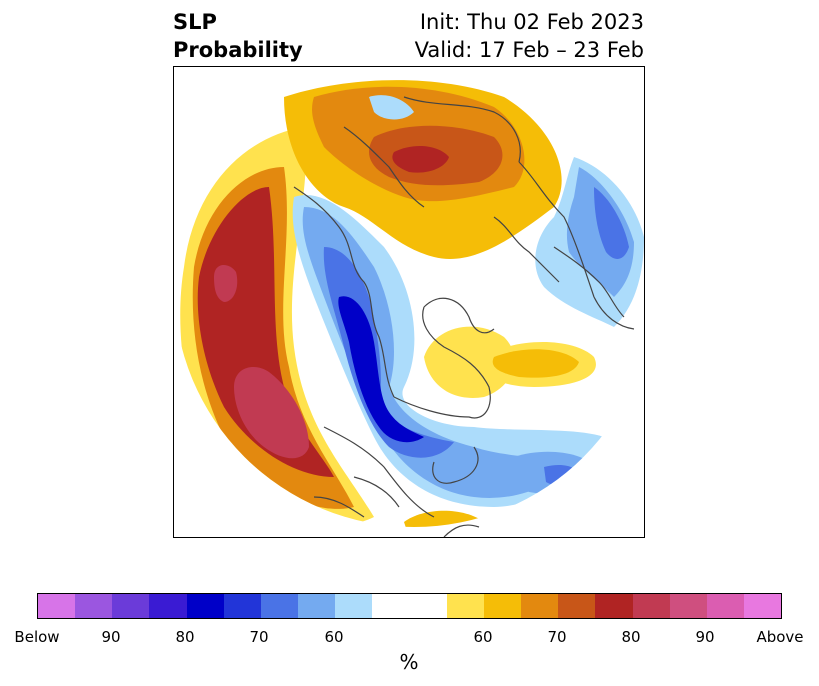 Image resolution: width=819 pixels, height=686 pixels. I want to click on above-region-southeast, so click(444, 518).